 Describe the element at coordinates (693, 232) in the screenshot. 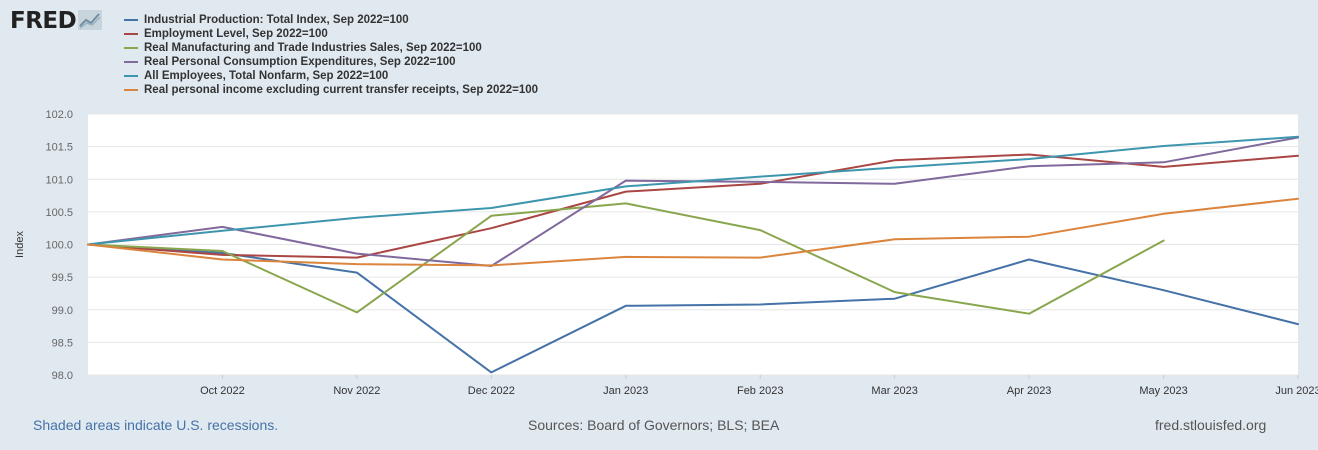

I see `series-line` at that location.